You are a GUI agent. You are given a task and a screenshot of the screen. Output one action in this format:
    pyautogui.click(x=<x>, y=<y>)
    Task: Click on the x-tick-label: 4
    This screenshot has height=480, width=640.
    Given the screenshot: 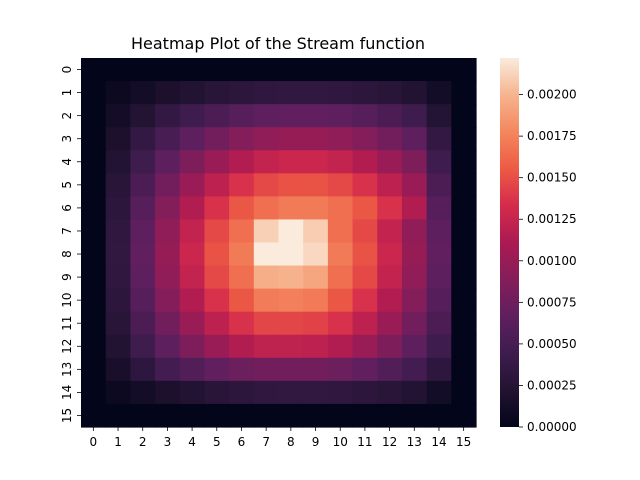 What is the action you would take?
    pyautogui.click(x=192, y=442)
    